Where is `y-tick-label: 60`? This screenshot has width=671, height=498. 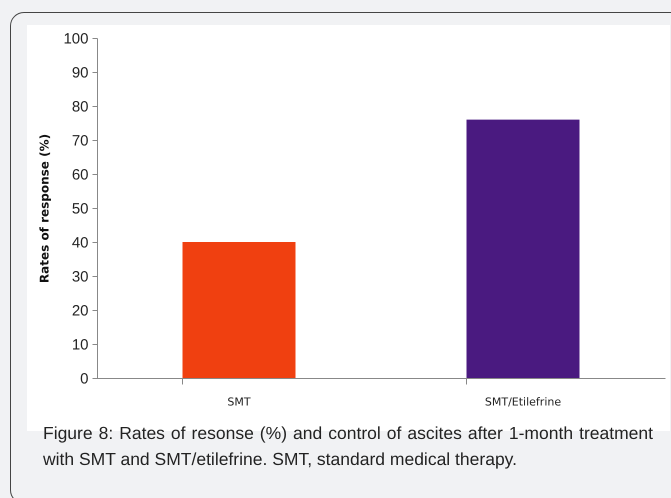
y-tick-label: 60 is located at coordinates (80, 175).